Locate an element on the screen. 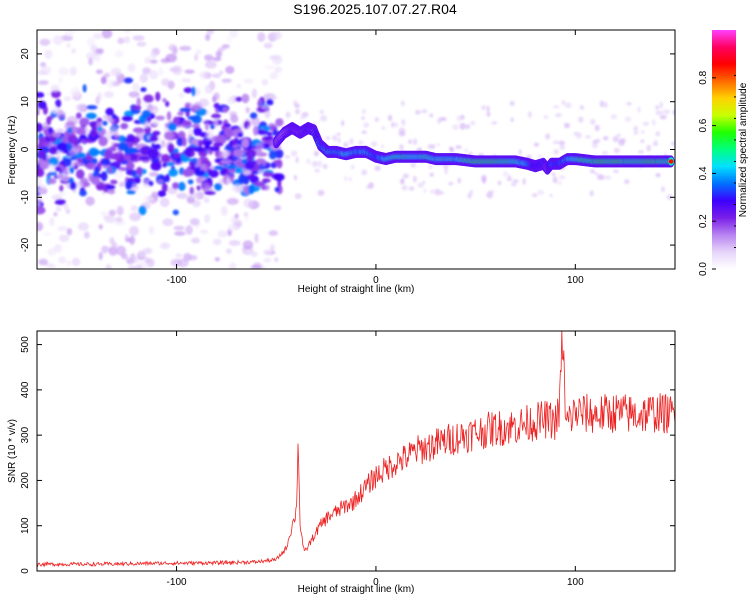 This screenshot has height=600, width=750. spectrogram-y-axis-label: Frequency (Hz) is located at coordinates (12, 150).